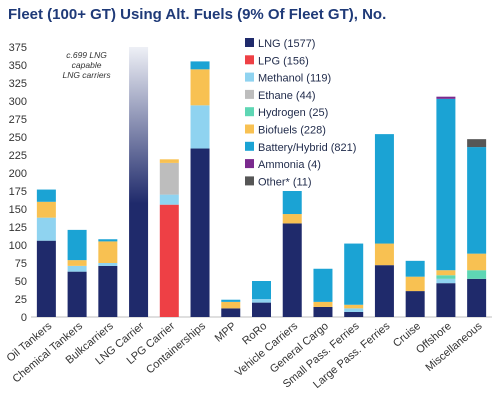  Describe the element at coordinates (293, 113) in the screenshot. I see `legend-label-4: Hydrogen (25)` at that location.